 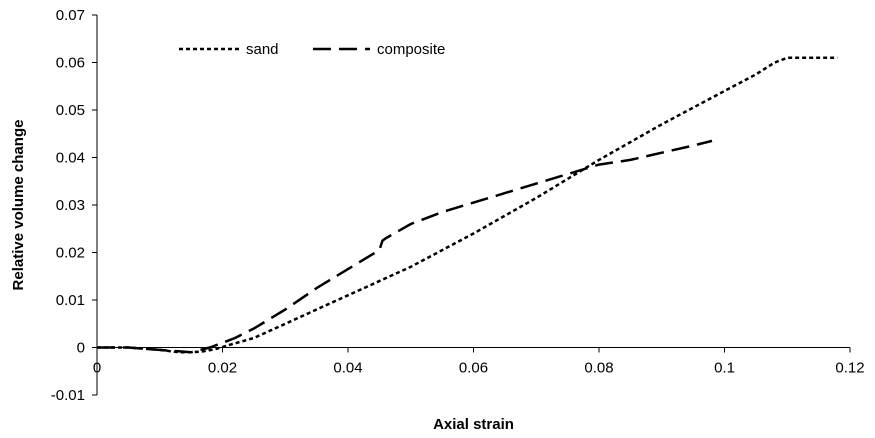 What do you see at coordinates (18, 205) in the screenshot?
I see `y-axis-title: Relative volume change` at bounding box center [18, 205].